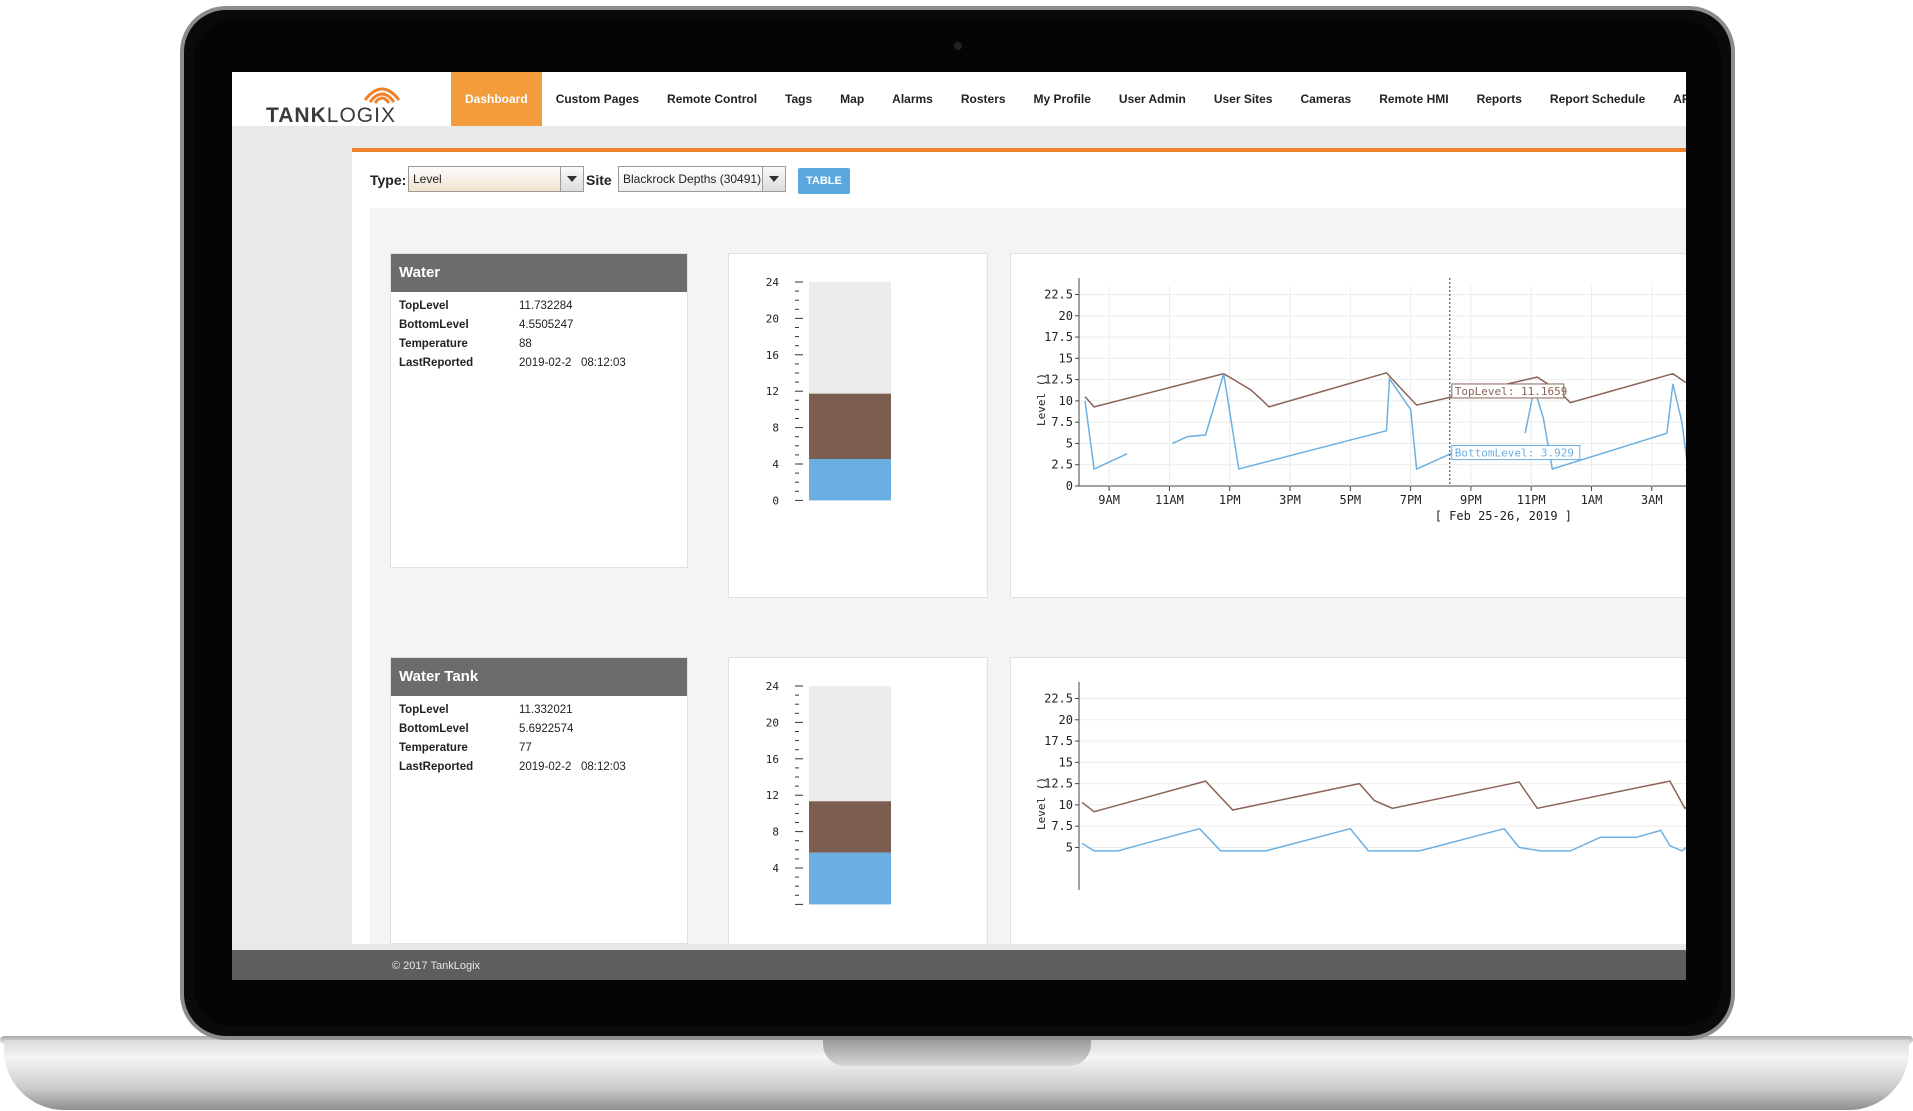 The image size is (1913, 1111). I want to click on tank-level-gauge: 24 20 16 12 8 4, so click(828, 792).